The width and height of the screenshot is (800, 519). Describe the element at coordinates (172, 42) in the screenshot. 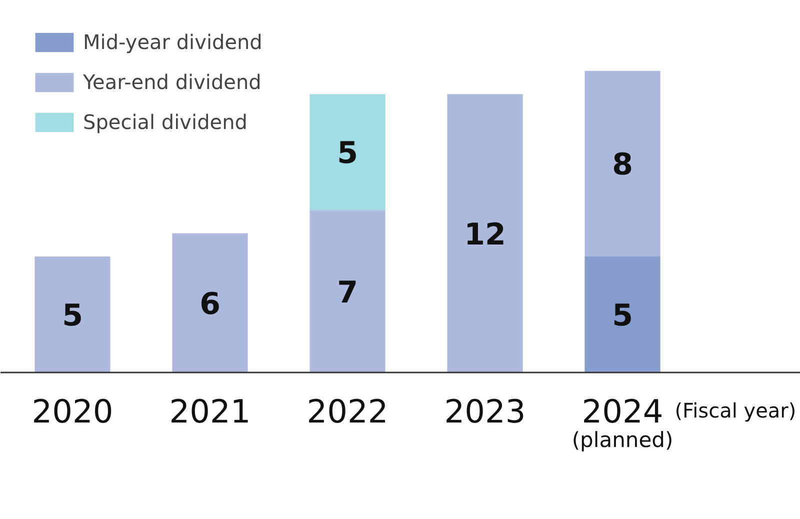

I see `legend-label: Mid-year dividend` at that location.